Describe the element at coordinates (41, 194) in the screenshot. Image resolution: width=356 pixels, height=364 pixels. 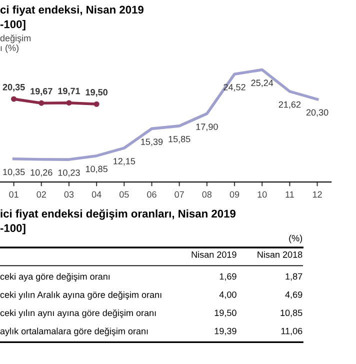
I see `x-tick-label: 02` at that location.